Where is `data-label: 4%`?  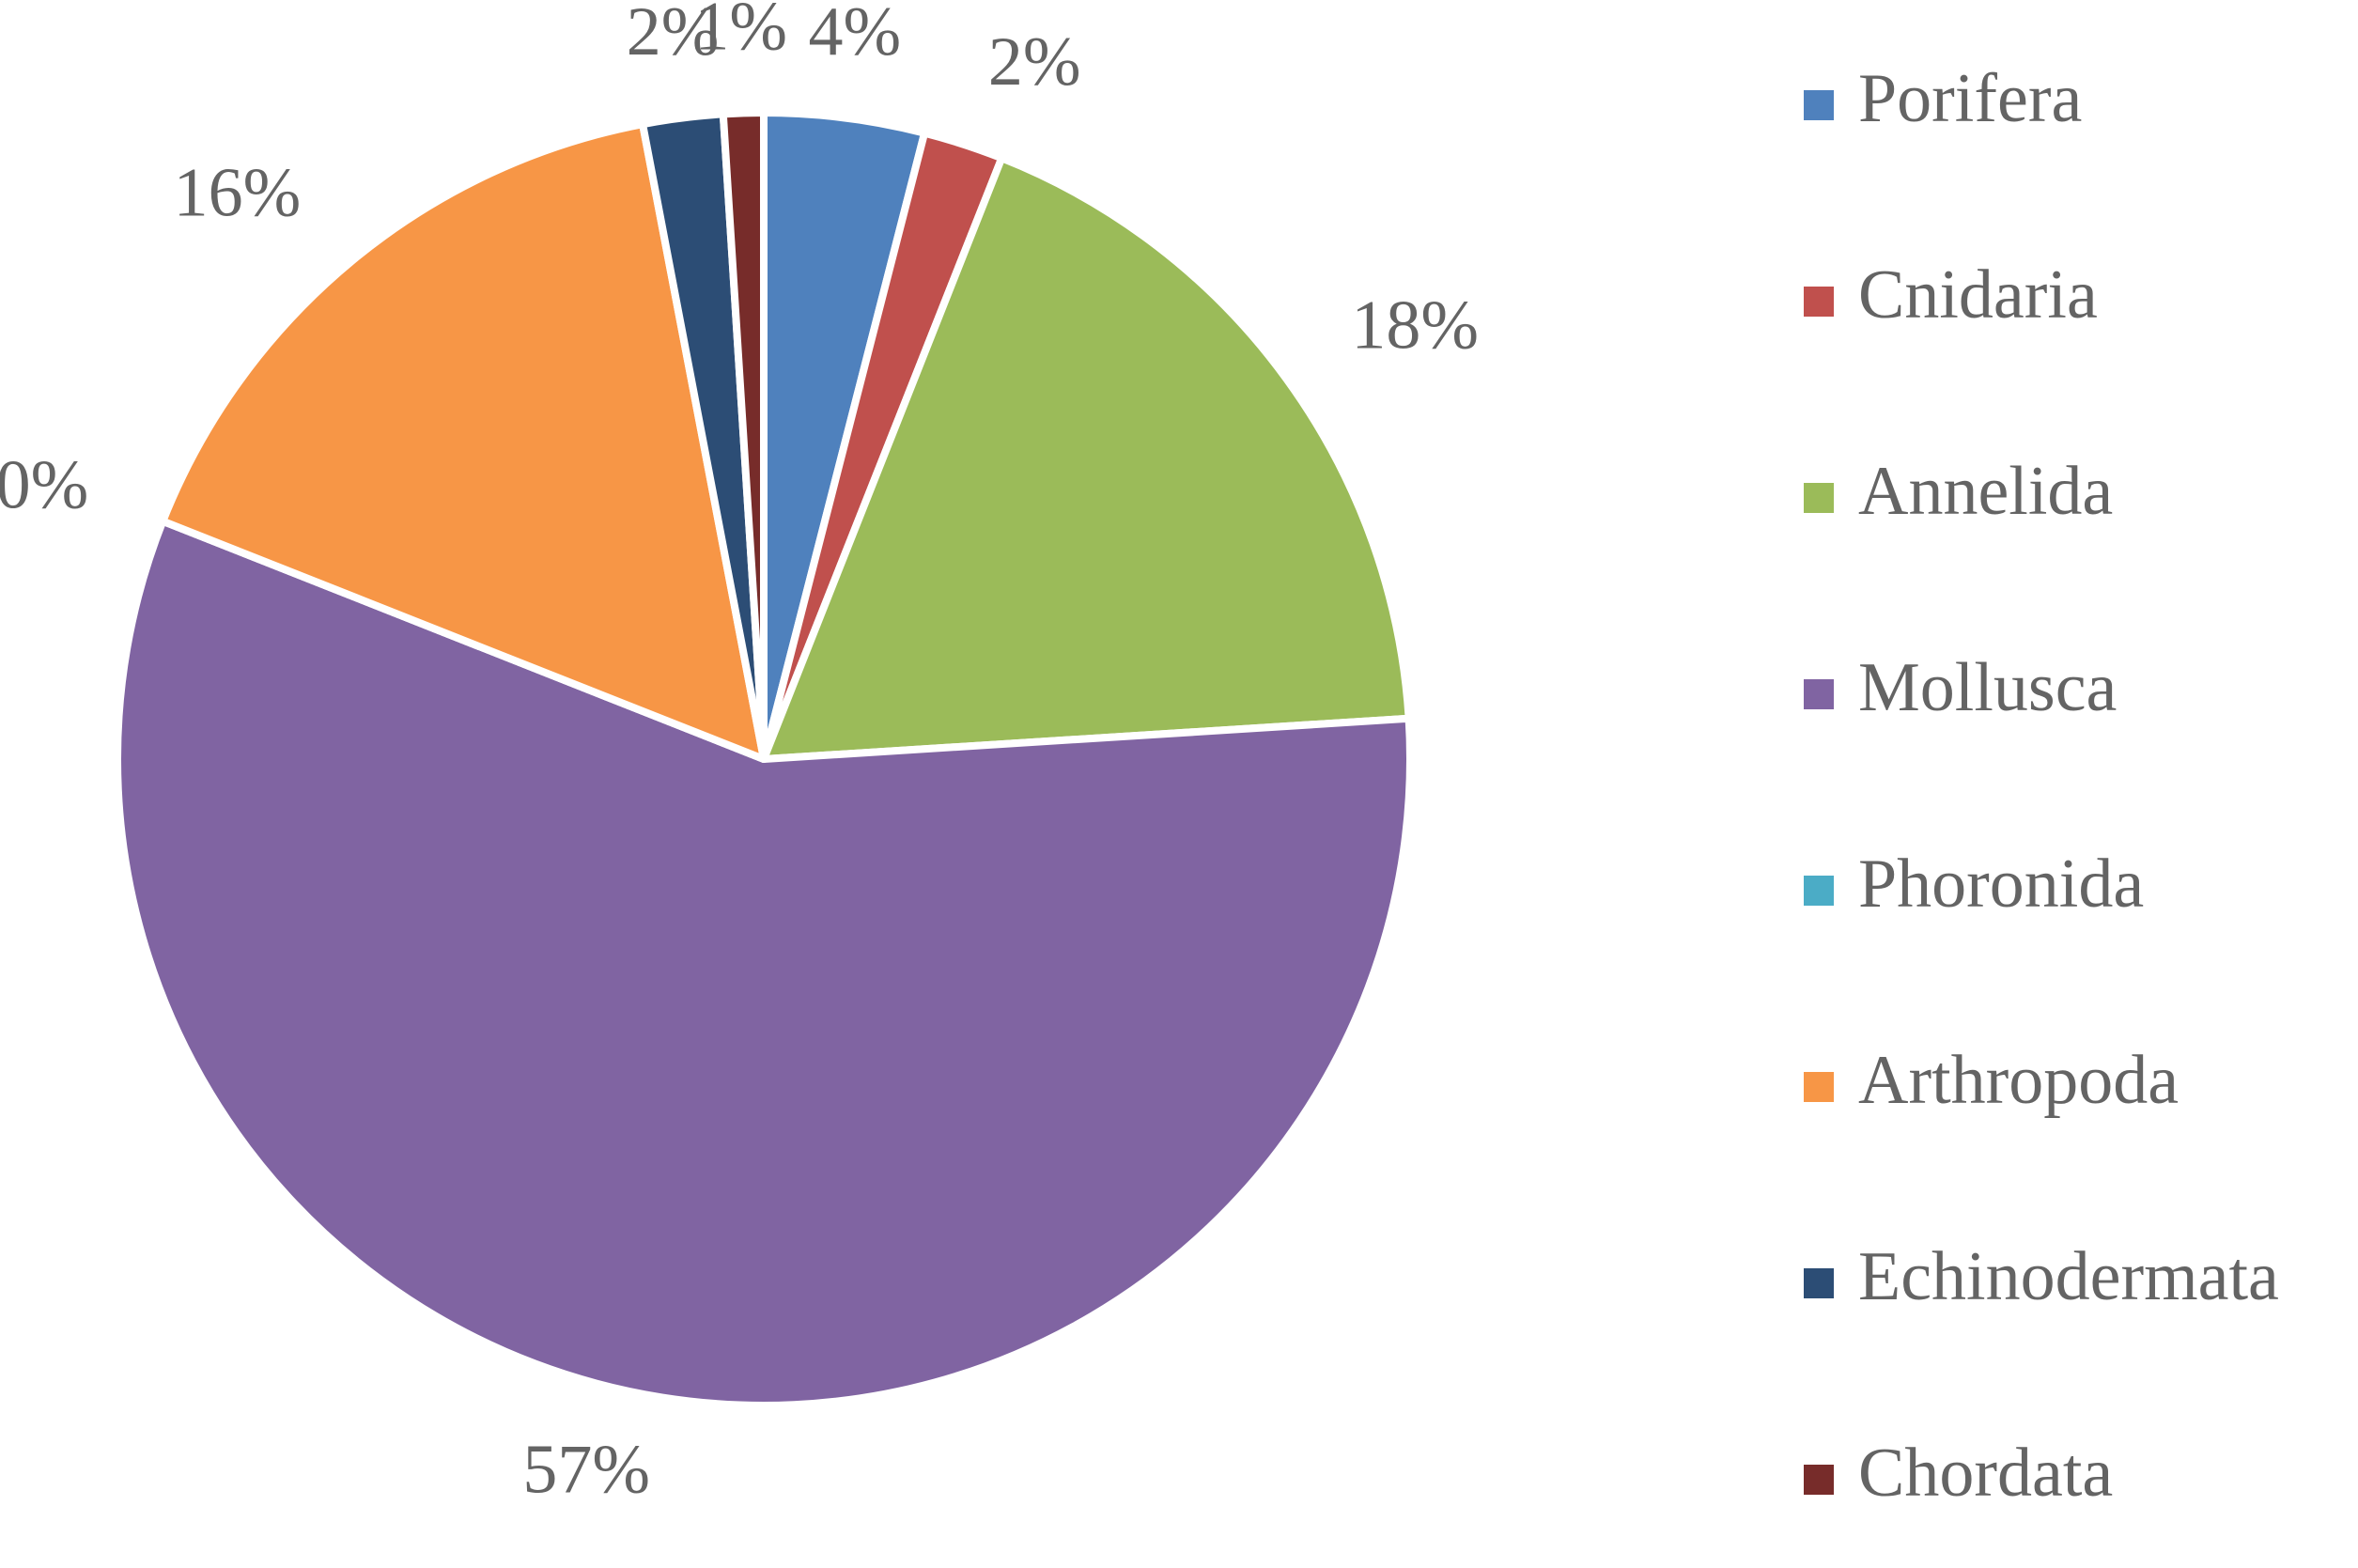
data-label: 4% is located at coordinates (855, 35).